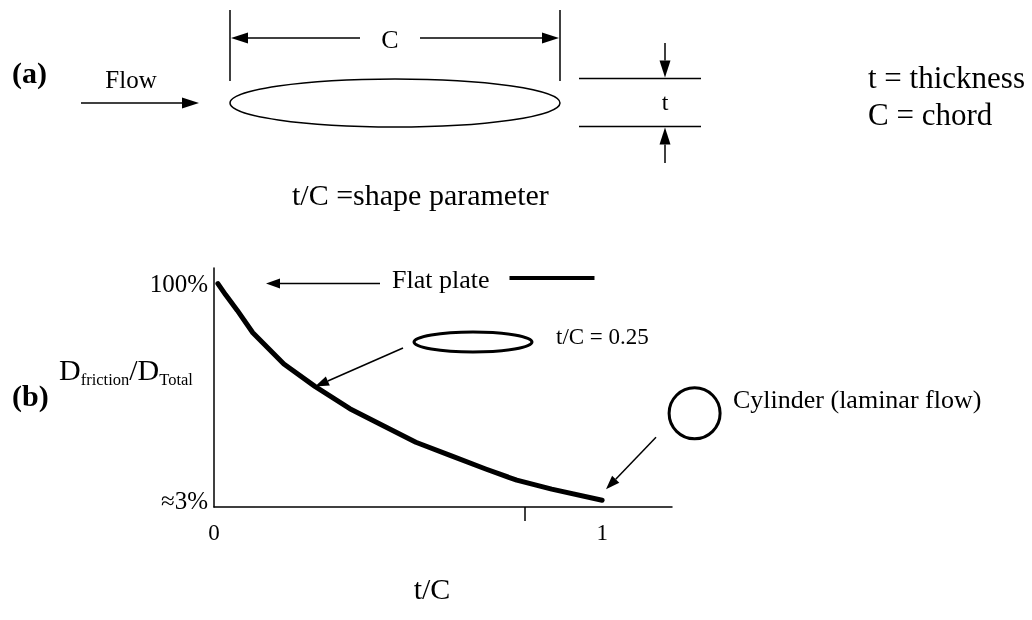  What do you see at coordinates (214, 533) in the screenshot?
I see `x-tick-label: 0` at bounding box center [214, 533].